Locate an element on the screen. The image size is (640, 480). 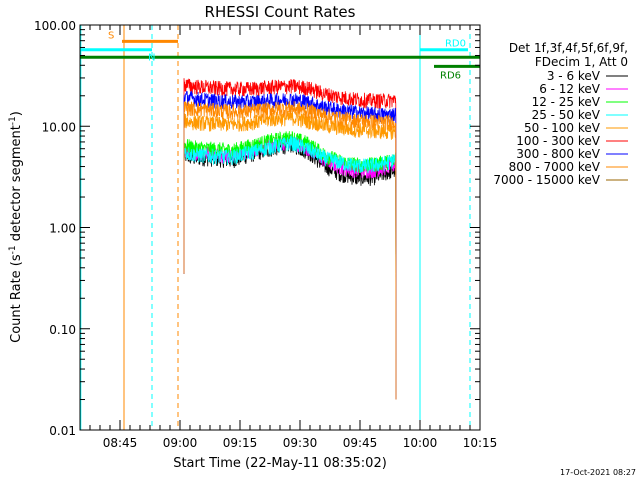
x-tick-label: 08:45 is located at coordinates (120, 443).